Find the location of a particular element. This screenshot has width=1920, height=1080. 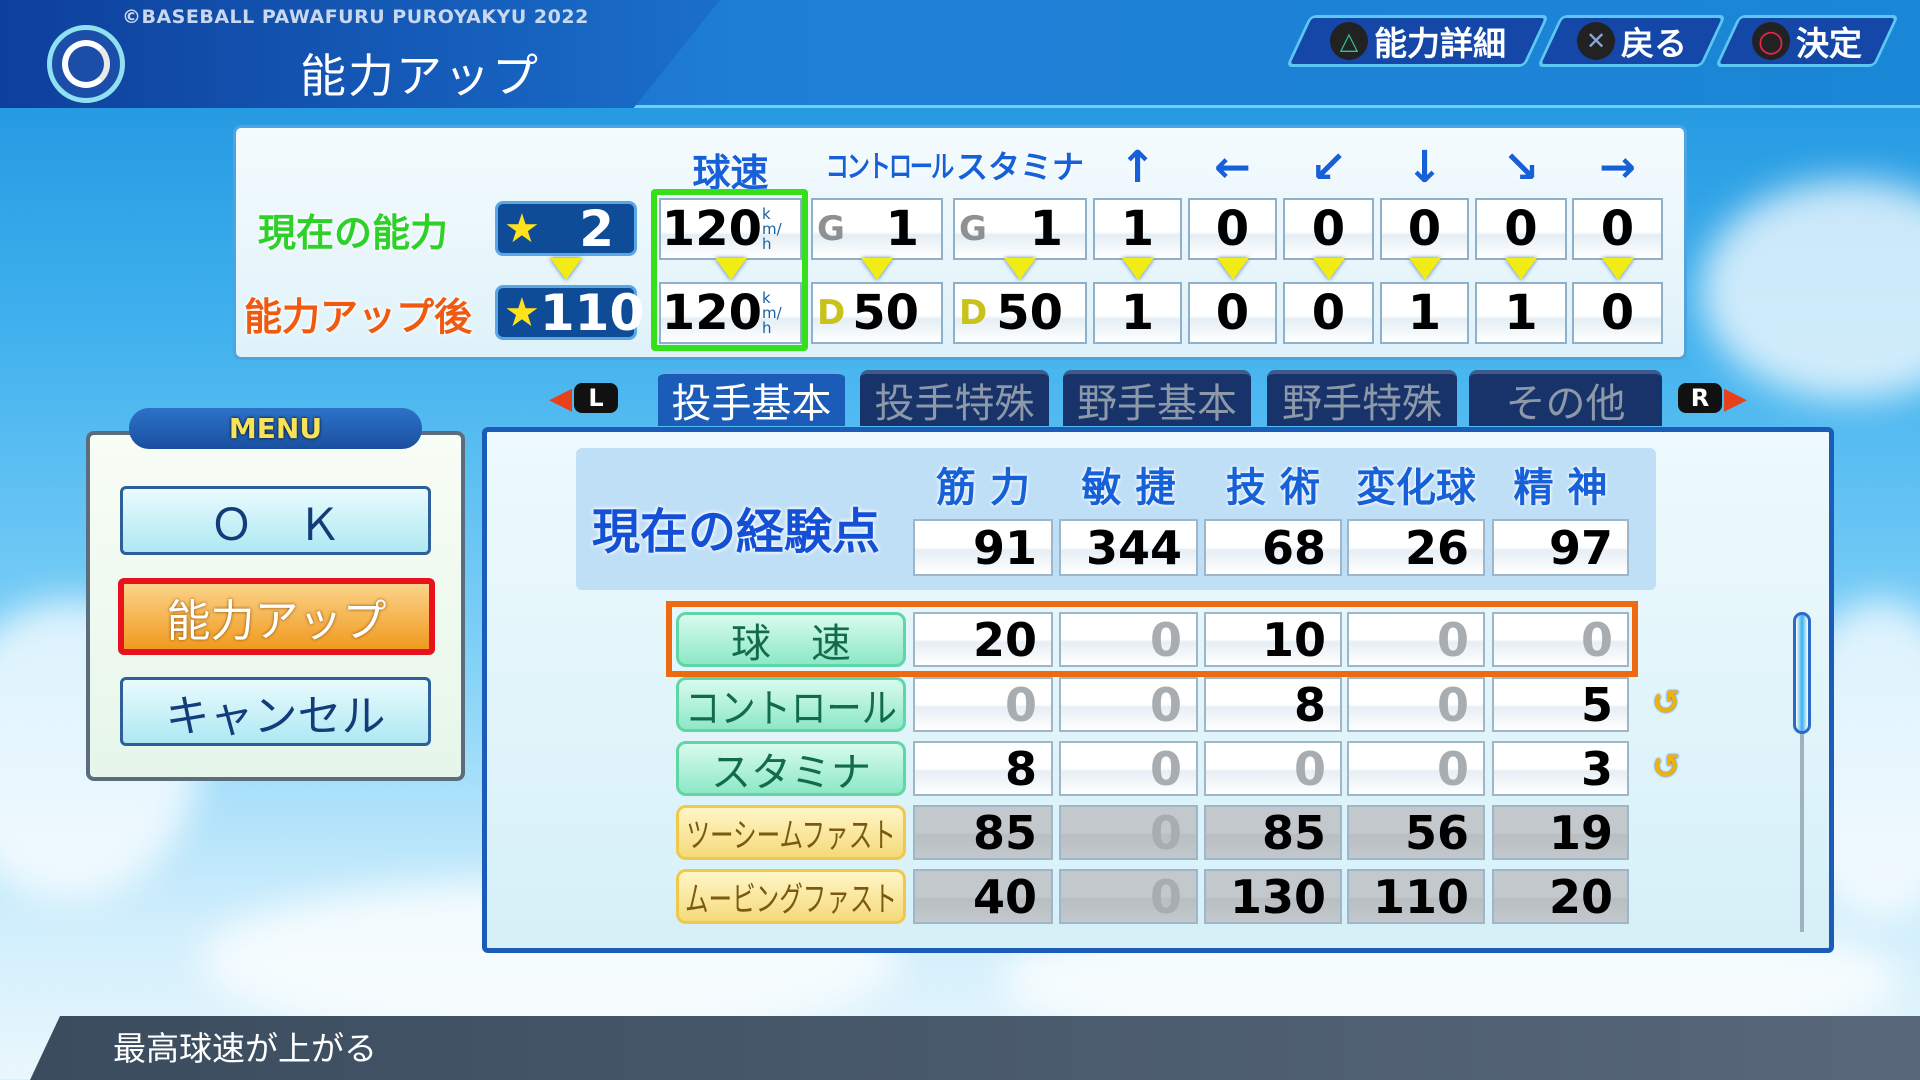

cost-row-label: ツーシームファスト is located at coordinates (791, 832).